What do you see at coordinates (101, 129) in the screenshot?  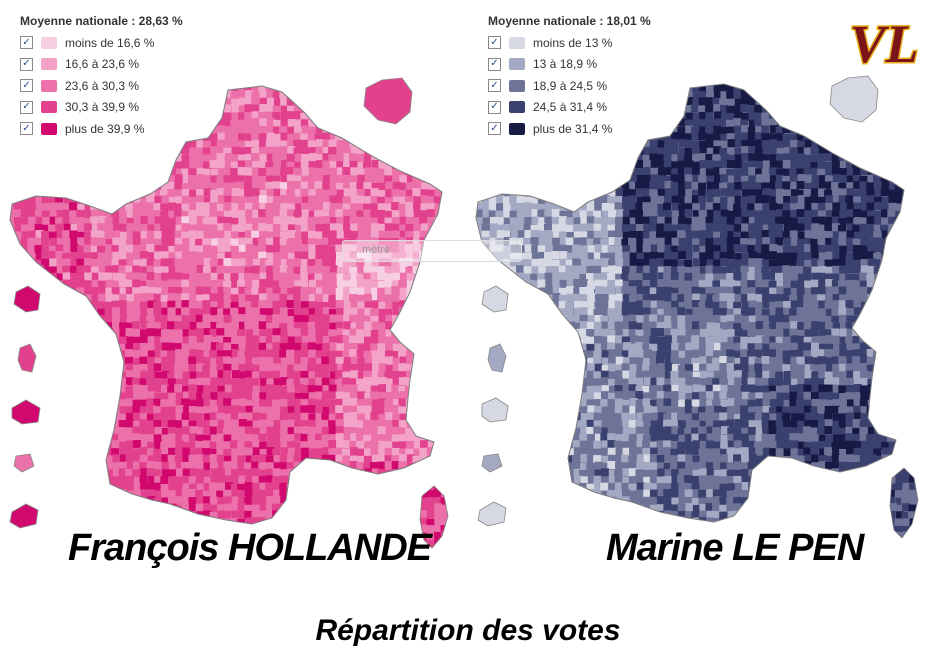 I see `legend-item: ✓ plus de 39,9 %` at bounding box center [101, 129].